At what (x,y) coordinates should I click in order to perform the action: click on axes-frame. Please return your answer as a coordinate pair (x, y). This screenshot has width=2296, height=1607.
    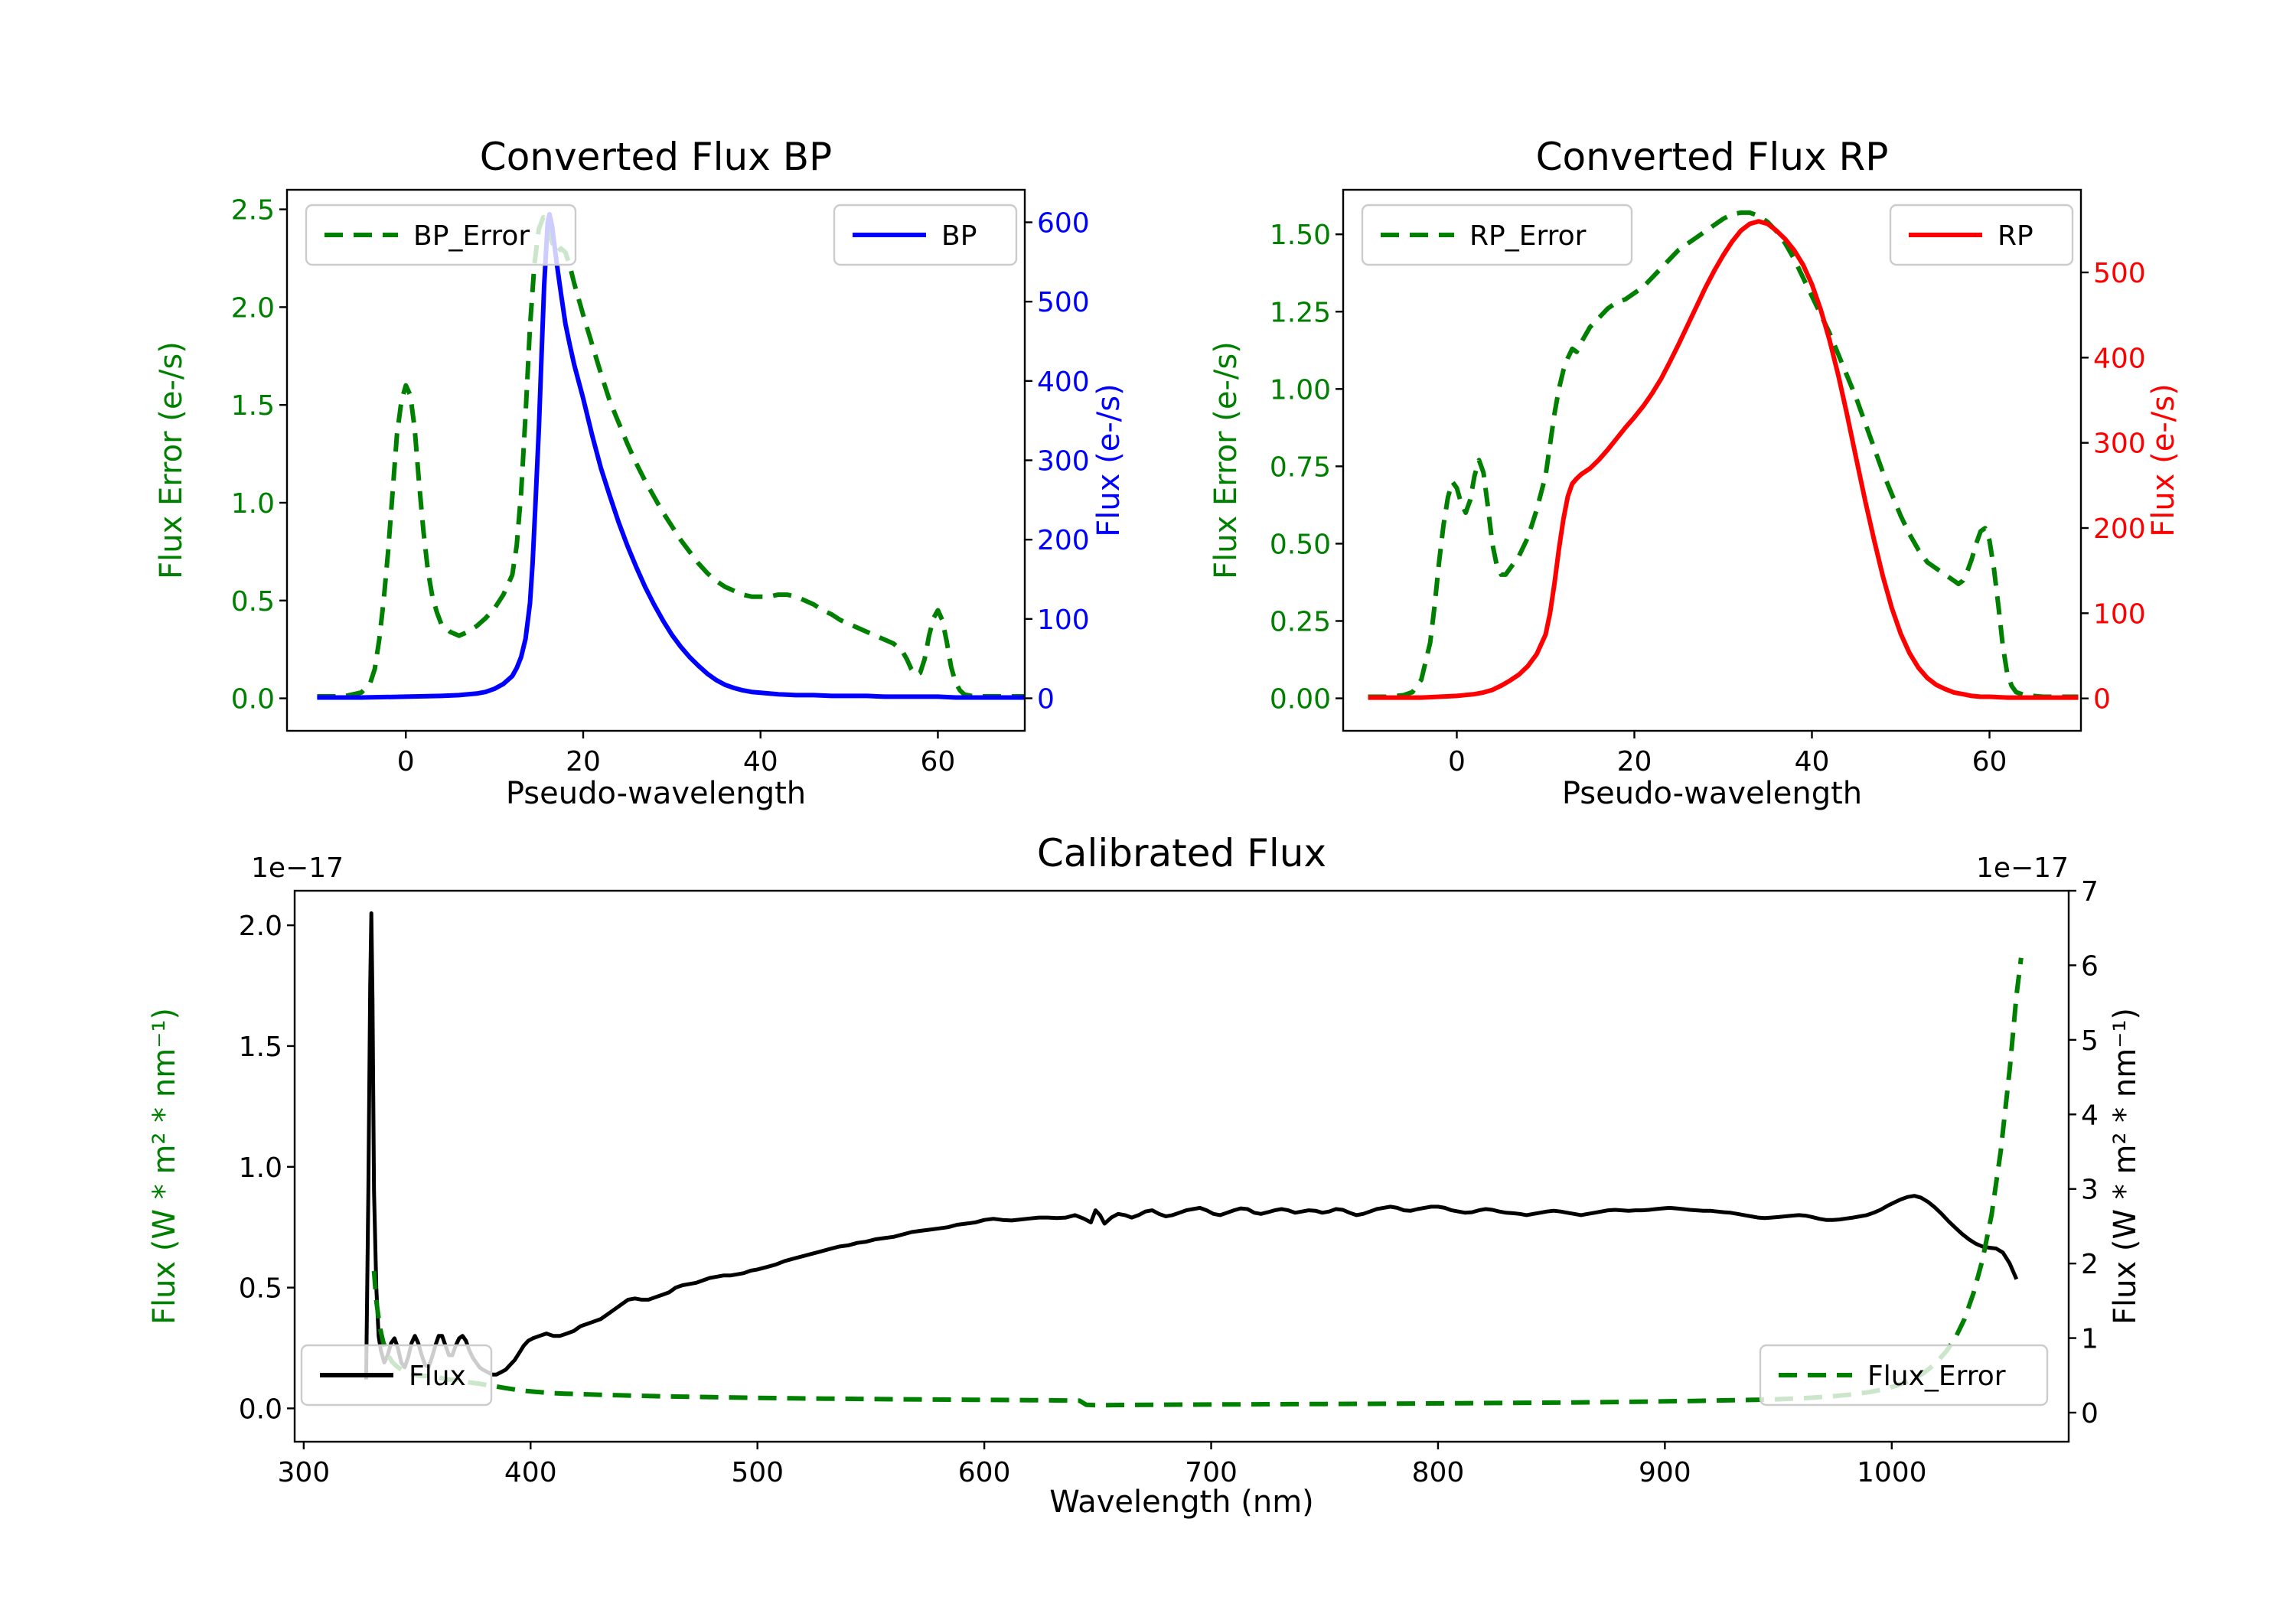
    Looking at the image, I should click on (655, 460).